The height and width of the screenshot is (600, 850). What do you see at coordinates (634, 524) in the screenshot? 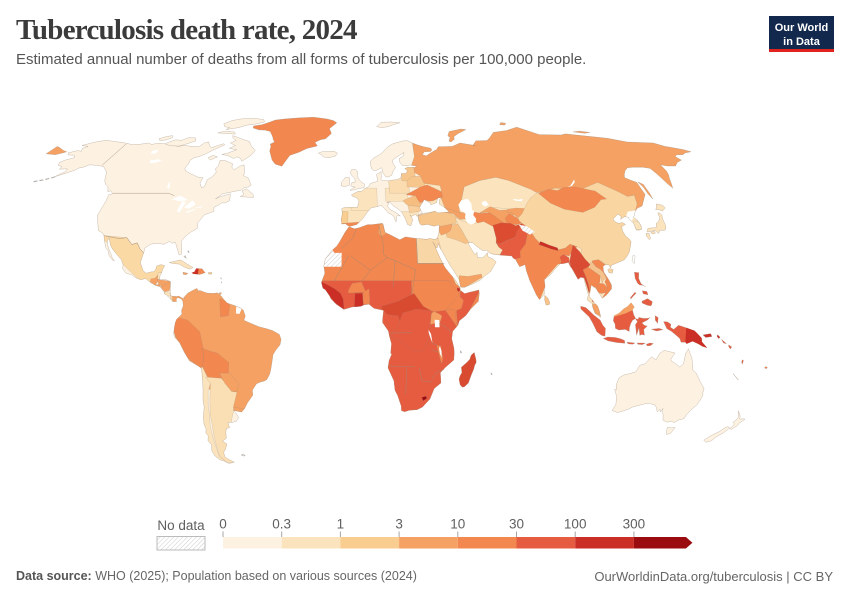
I see `svg-text: 300` at bounding box center [634, 524].